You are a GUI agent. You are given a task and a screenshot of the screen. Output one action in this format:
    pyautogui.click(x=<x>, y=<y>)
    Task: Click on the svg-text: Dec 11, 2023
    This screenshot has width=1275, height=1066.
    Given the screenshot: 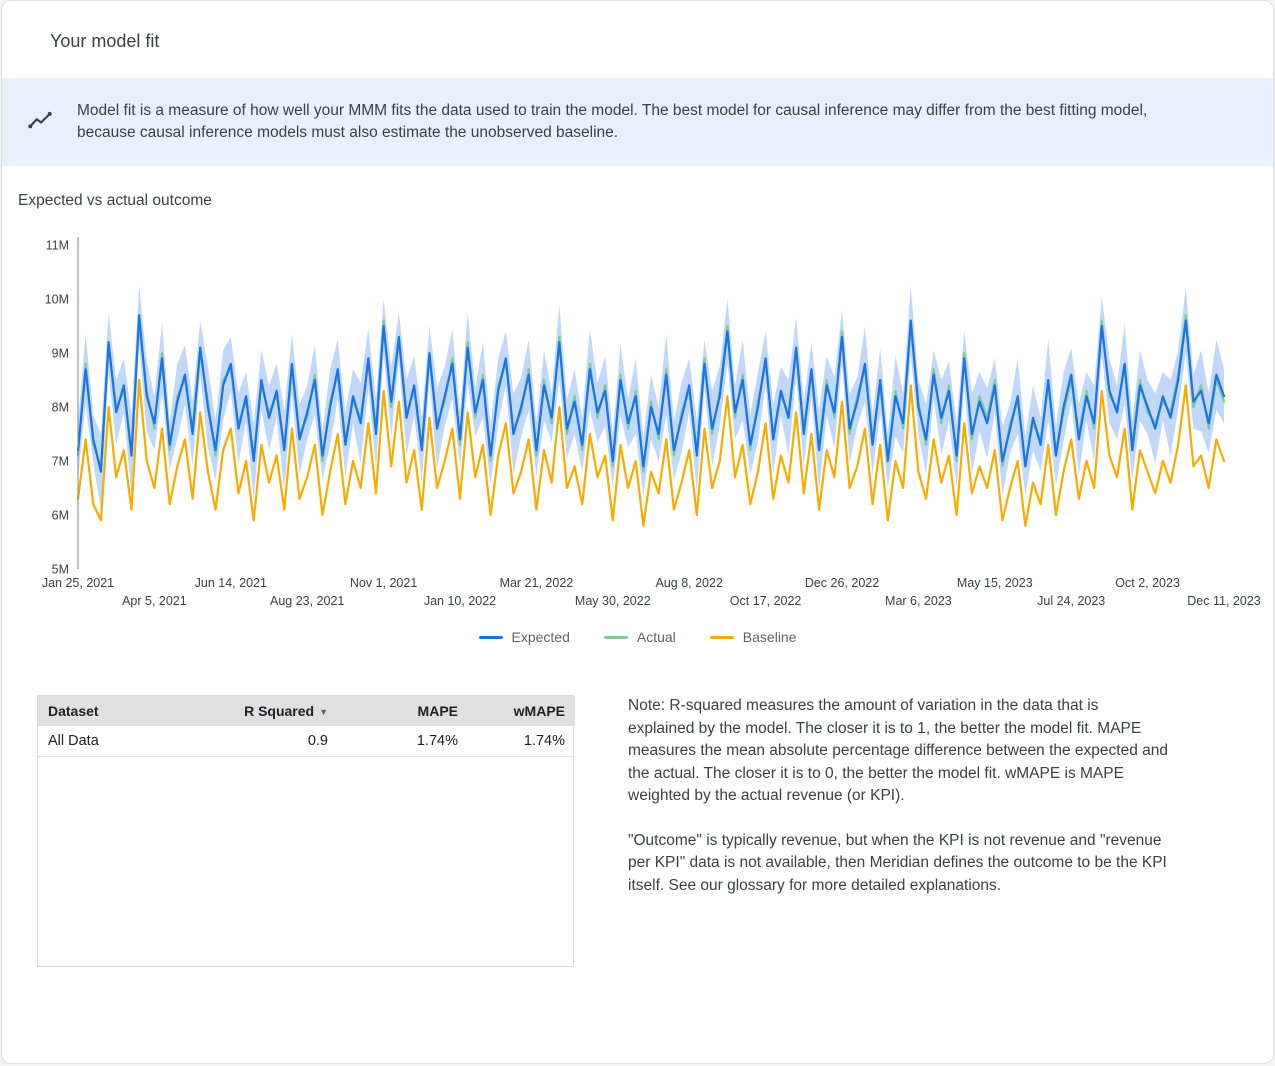 What is the action you would take?
    pyautogui.click(x=1223, y=601)
    